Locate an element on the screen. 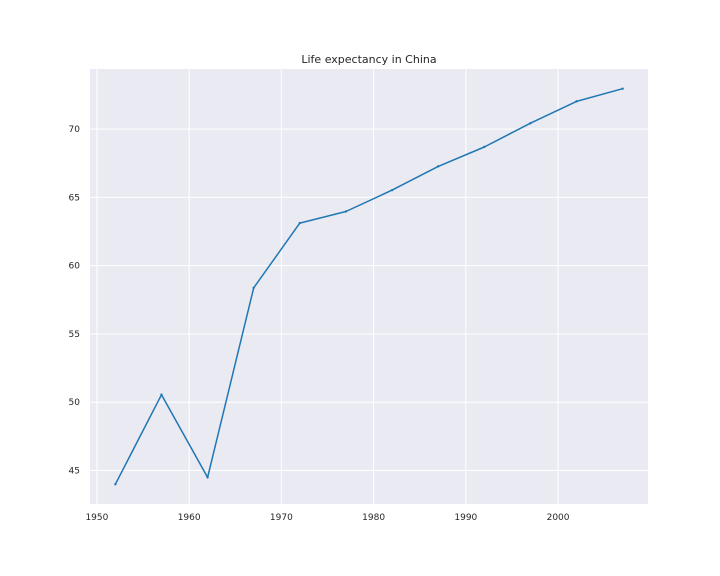 The height and width of the screenshot is (576, 720). x-tick-label: 1950 is located at coordinates (96, 518).